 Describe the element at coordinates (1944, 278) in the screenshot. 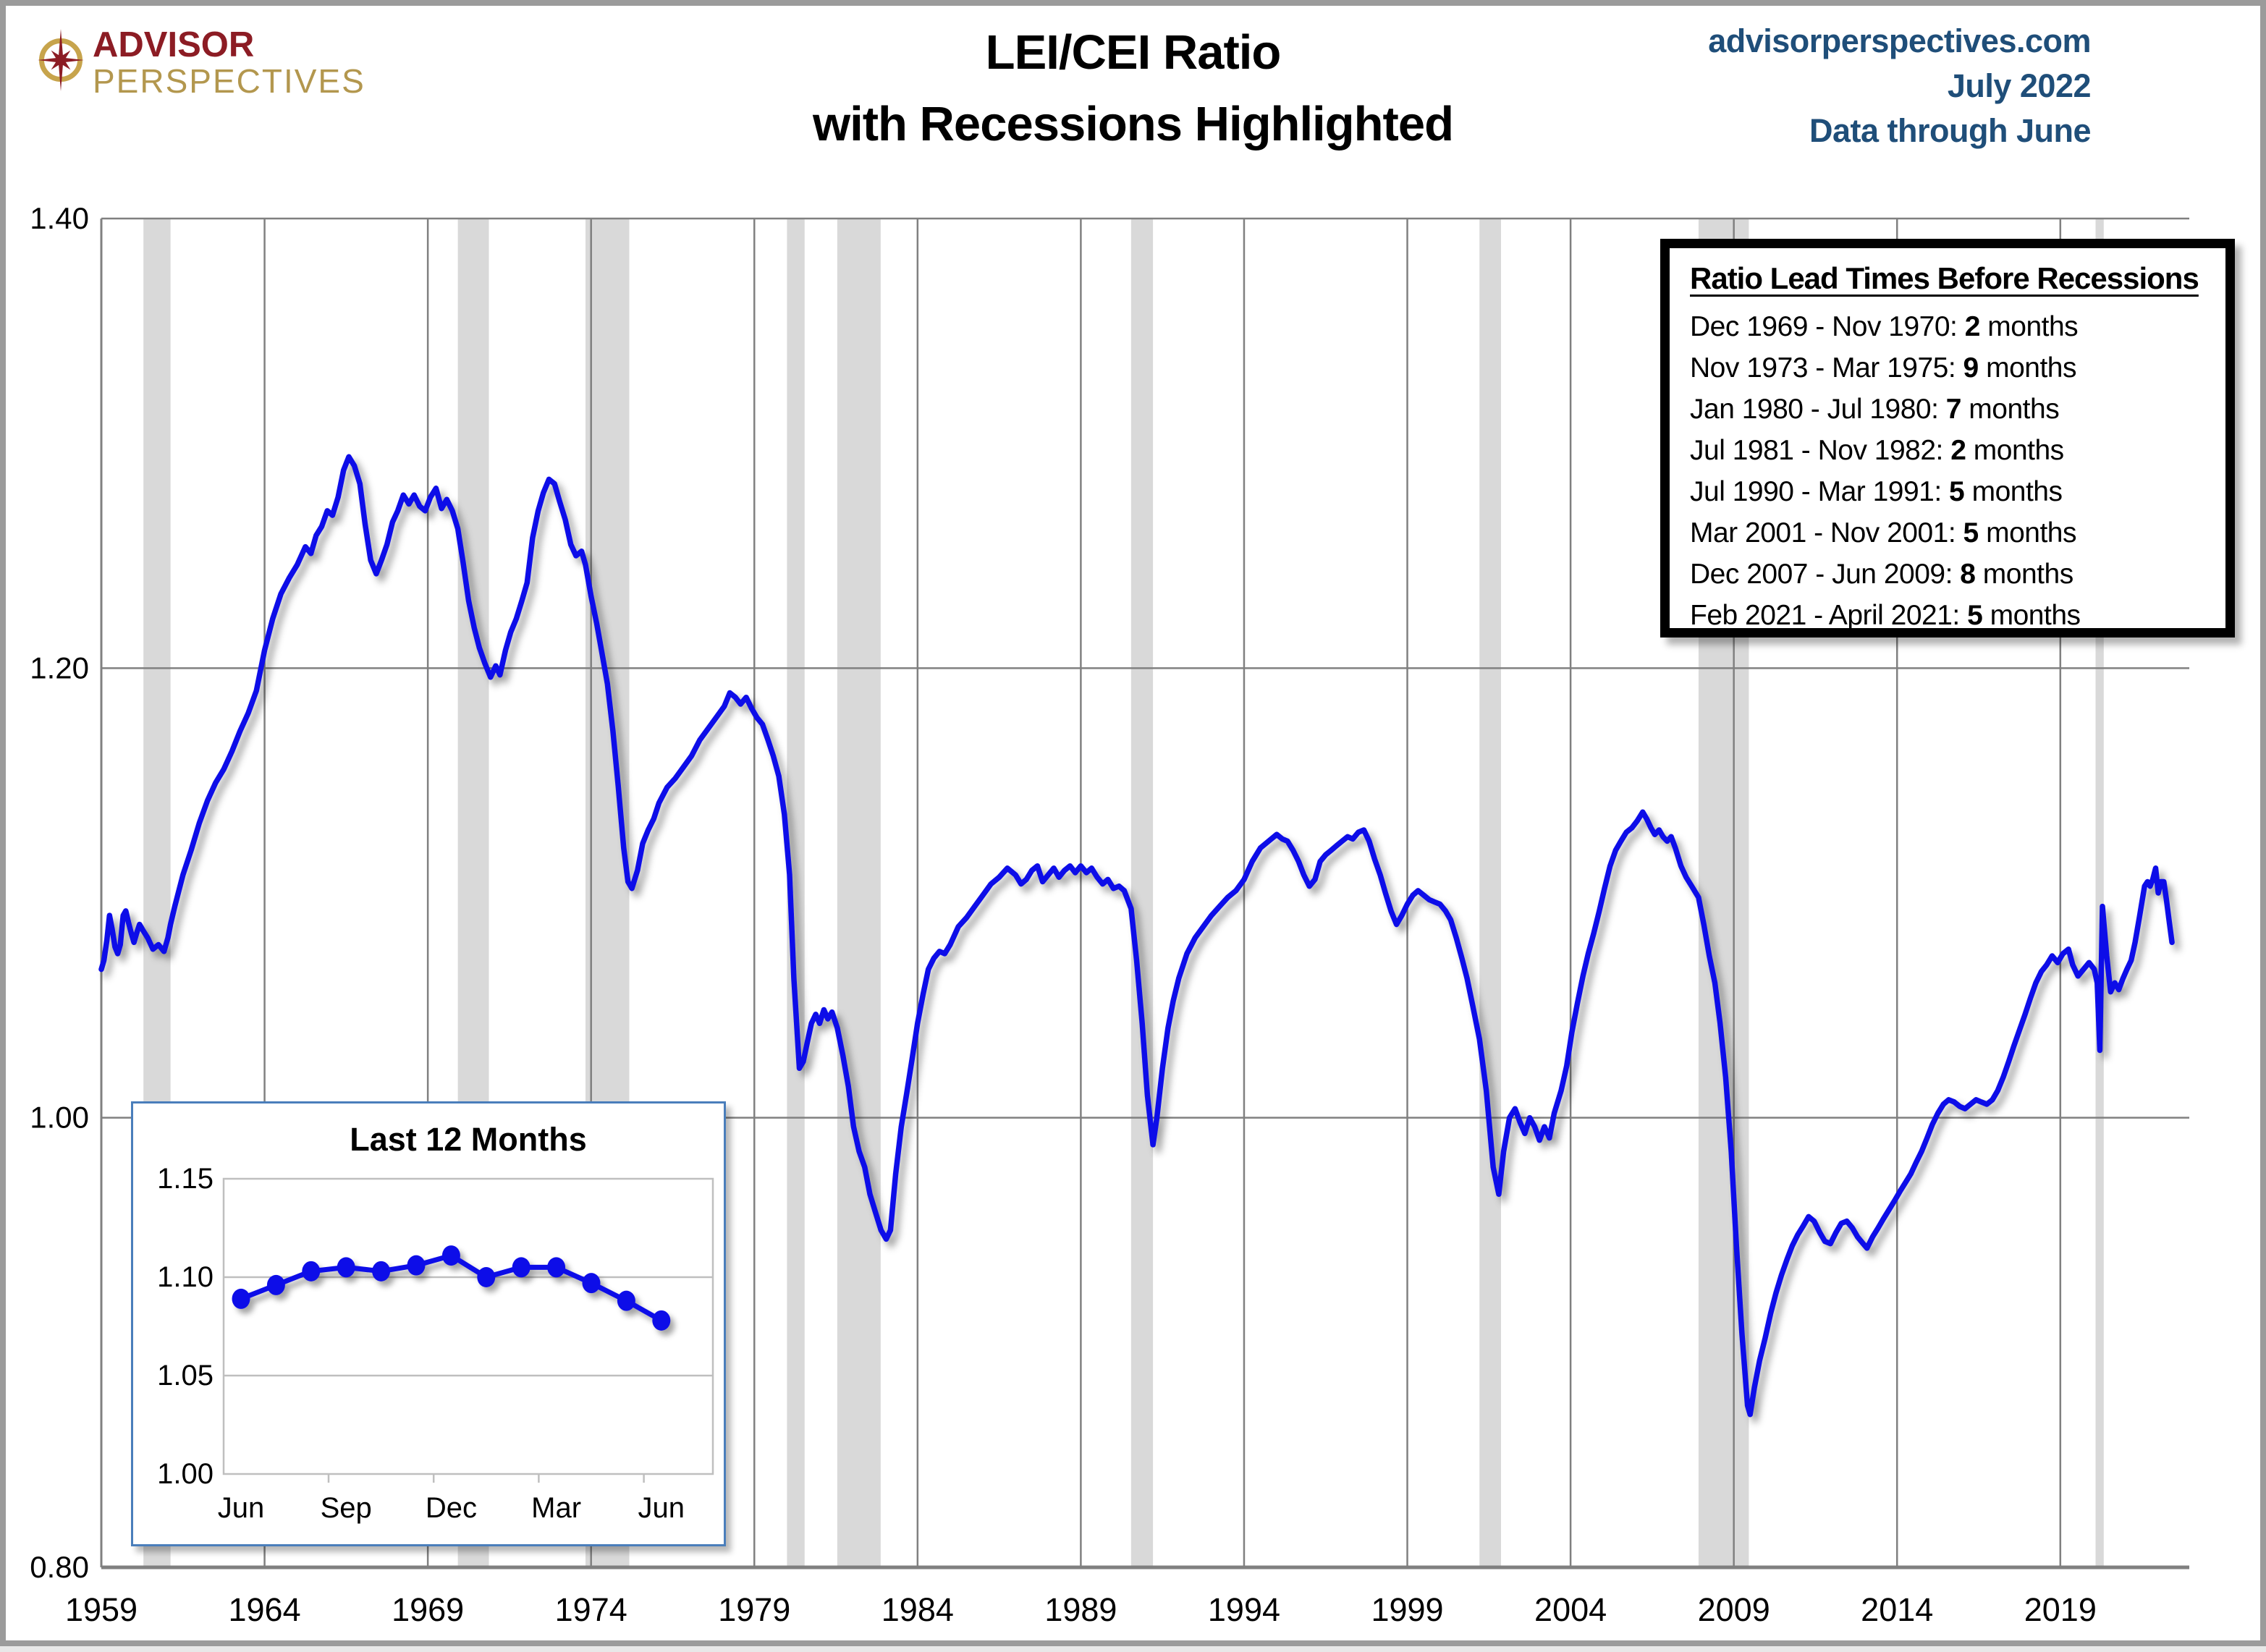

I see `lead-times-title: Ratio Lead Times Before Recessions` at that location.